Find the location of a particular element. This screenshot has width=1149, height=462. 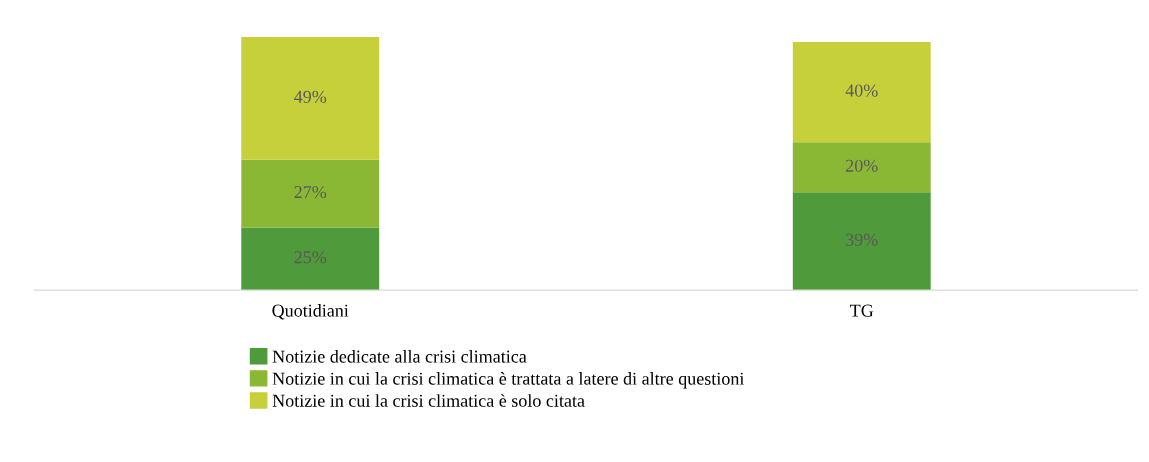

data-label: 27% is located at coordinates (310, 192).